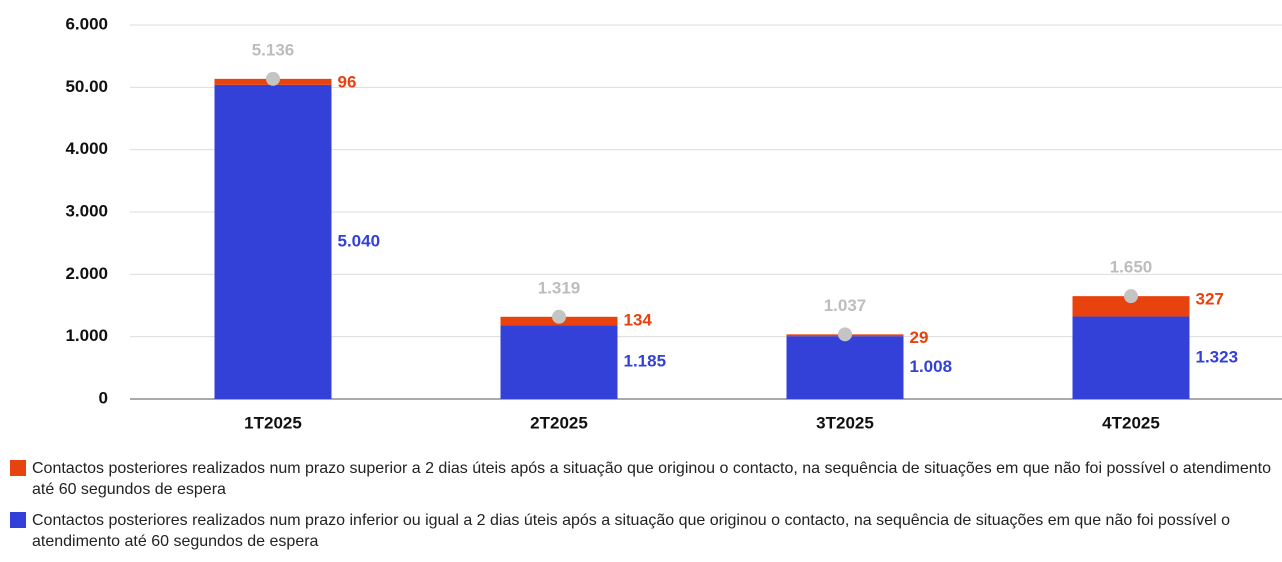 This screenshot has width=1282, height=562. What do you see at coordinates (86, 335) in the screenshot?
I see `y-tick-label: 1.000` at bounding box center [86, 335].